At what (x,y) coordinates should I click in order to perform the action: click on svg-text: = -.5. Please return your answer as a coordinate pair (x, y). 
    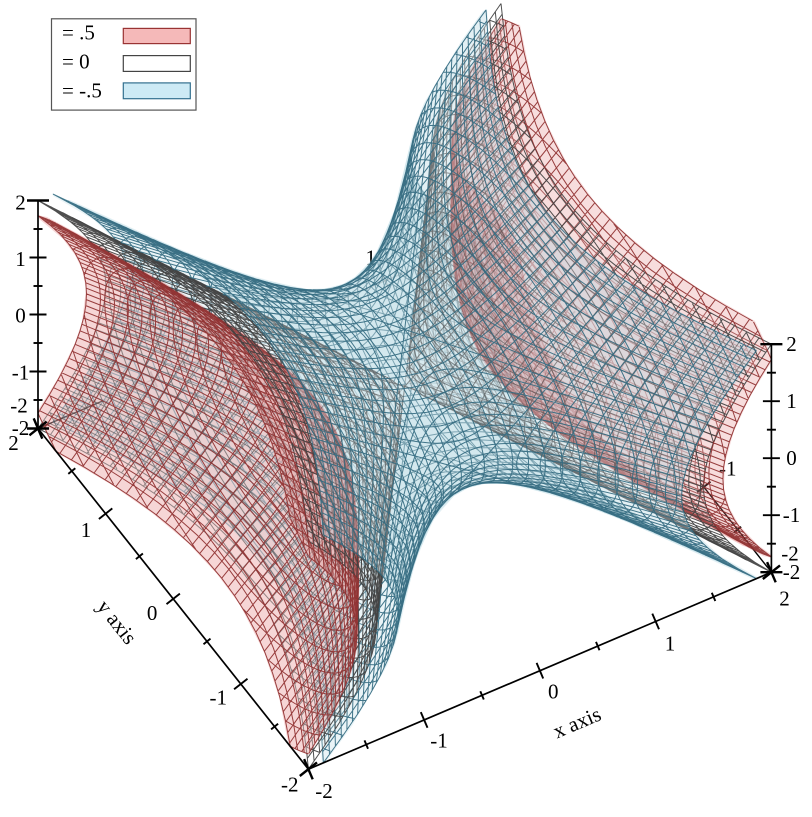
    Looking at the image, I should click on (82, 91).